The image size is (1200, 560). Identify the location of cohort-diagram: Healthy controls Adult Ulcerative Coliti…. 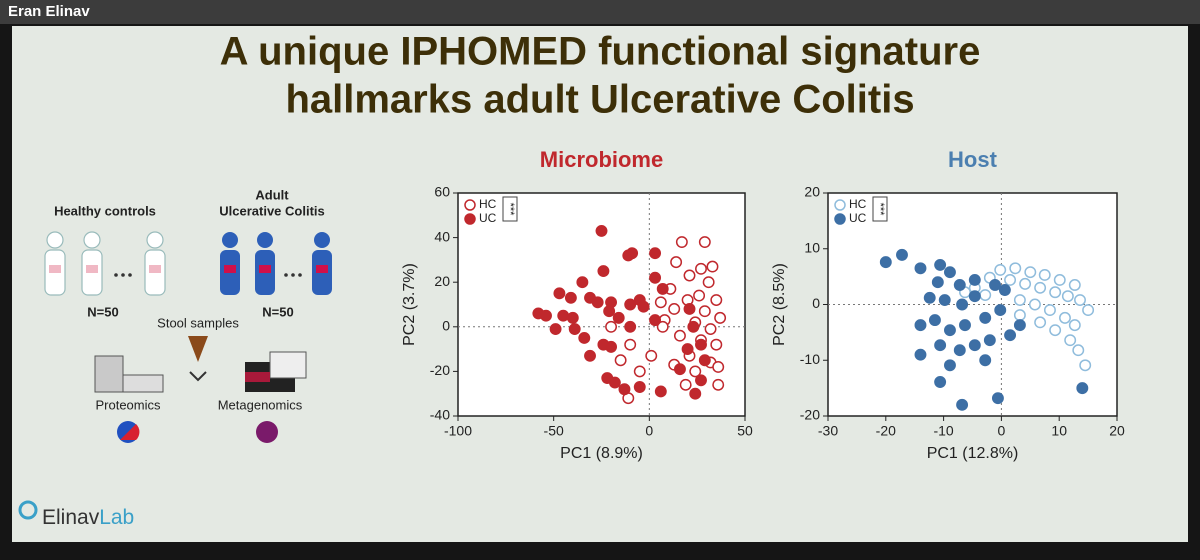
(188, 315).